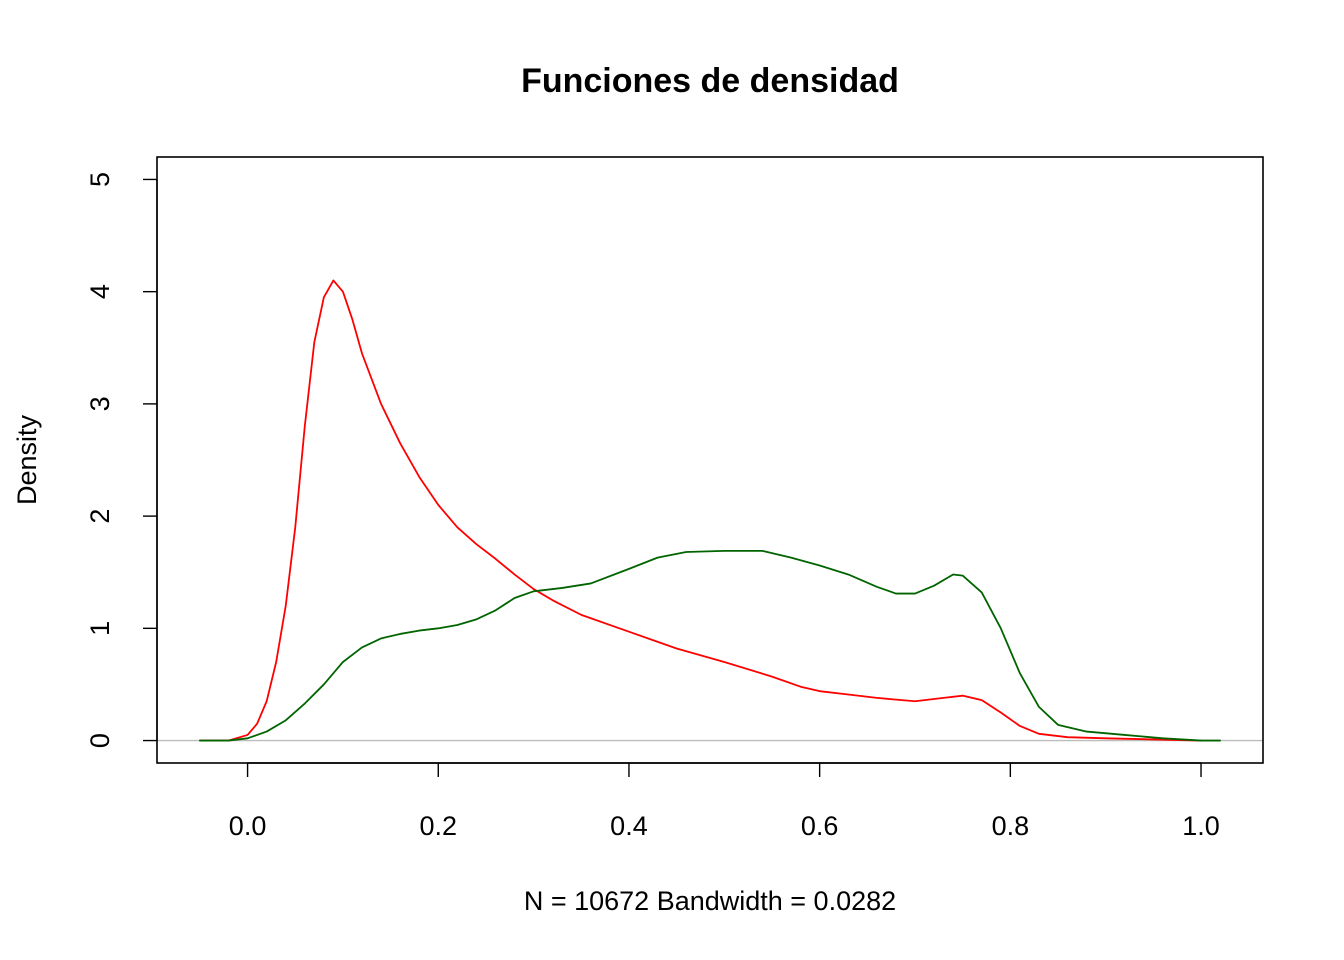  What do you see at coordinates (100, 179) in the screenshot?
I see `y-tick-label: 5` at bounding box center [100, 179].